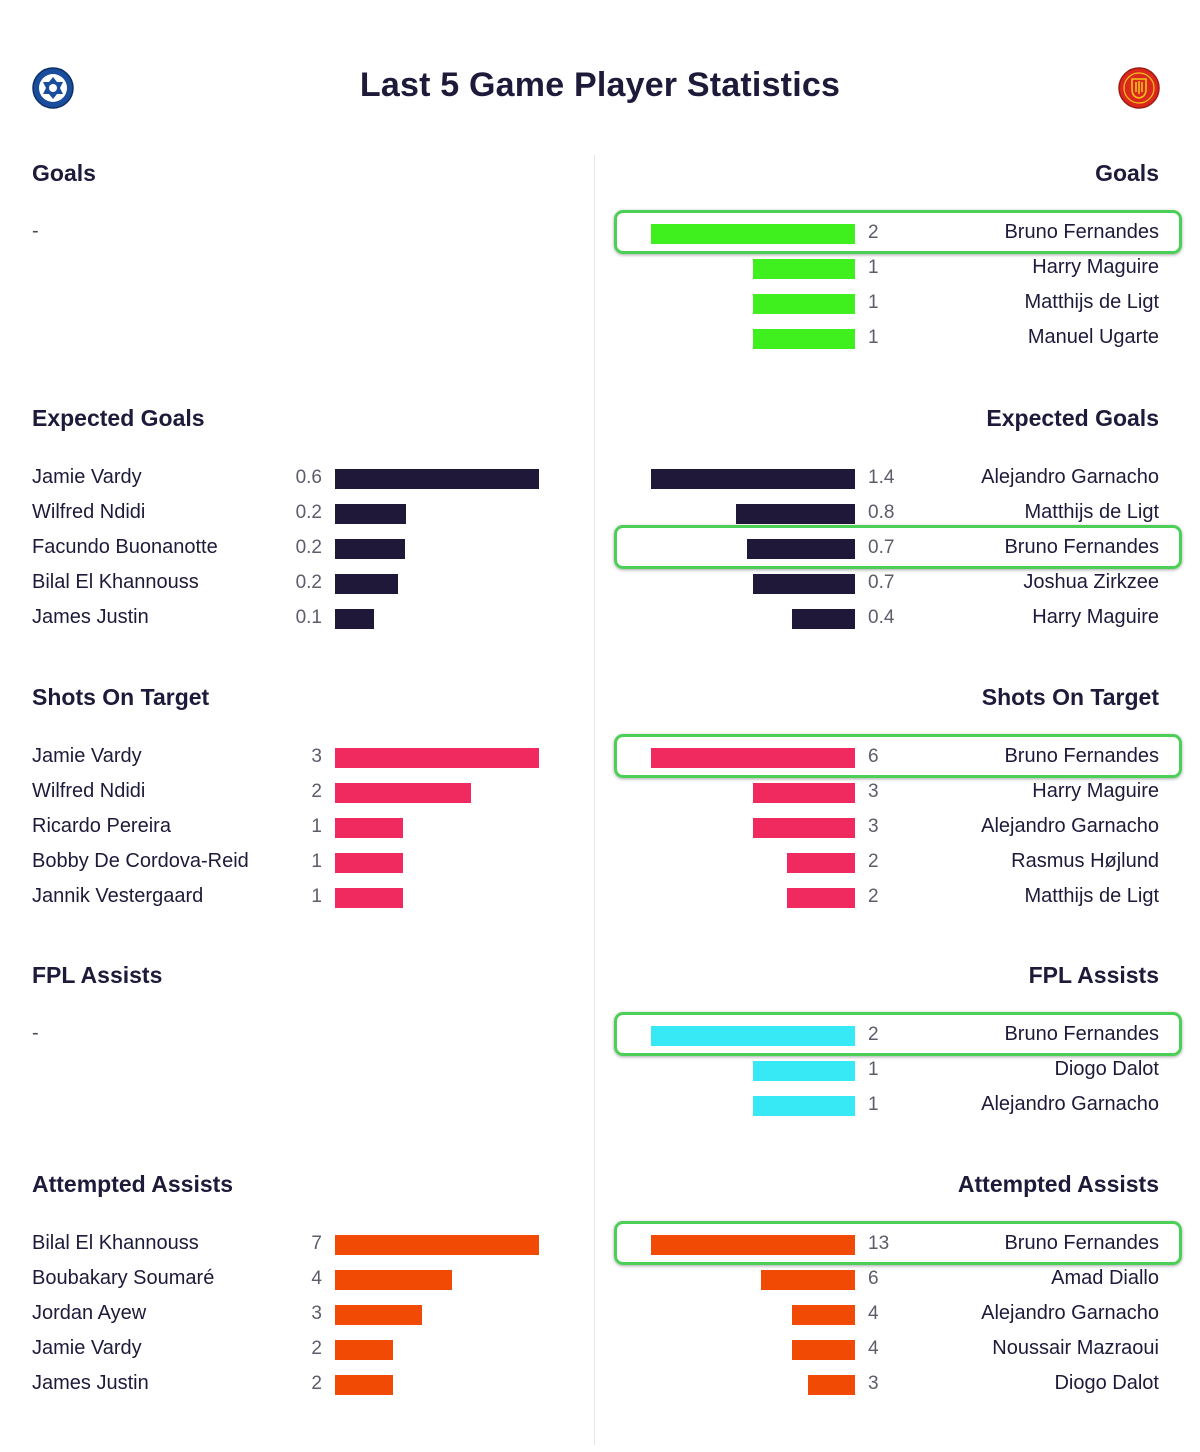 The image size is (1200, 1452). What do you see at coordinates (300, 1314) in the screenshot?
I see `player-row: 3 Jordan Ayew` at bounding box center [300, 1314].